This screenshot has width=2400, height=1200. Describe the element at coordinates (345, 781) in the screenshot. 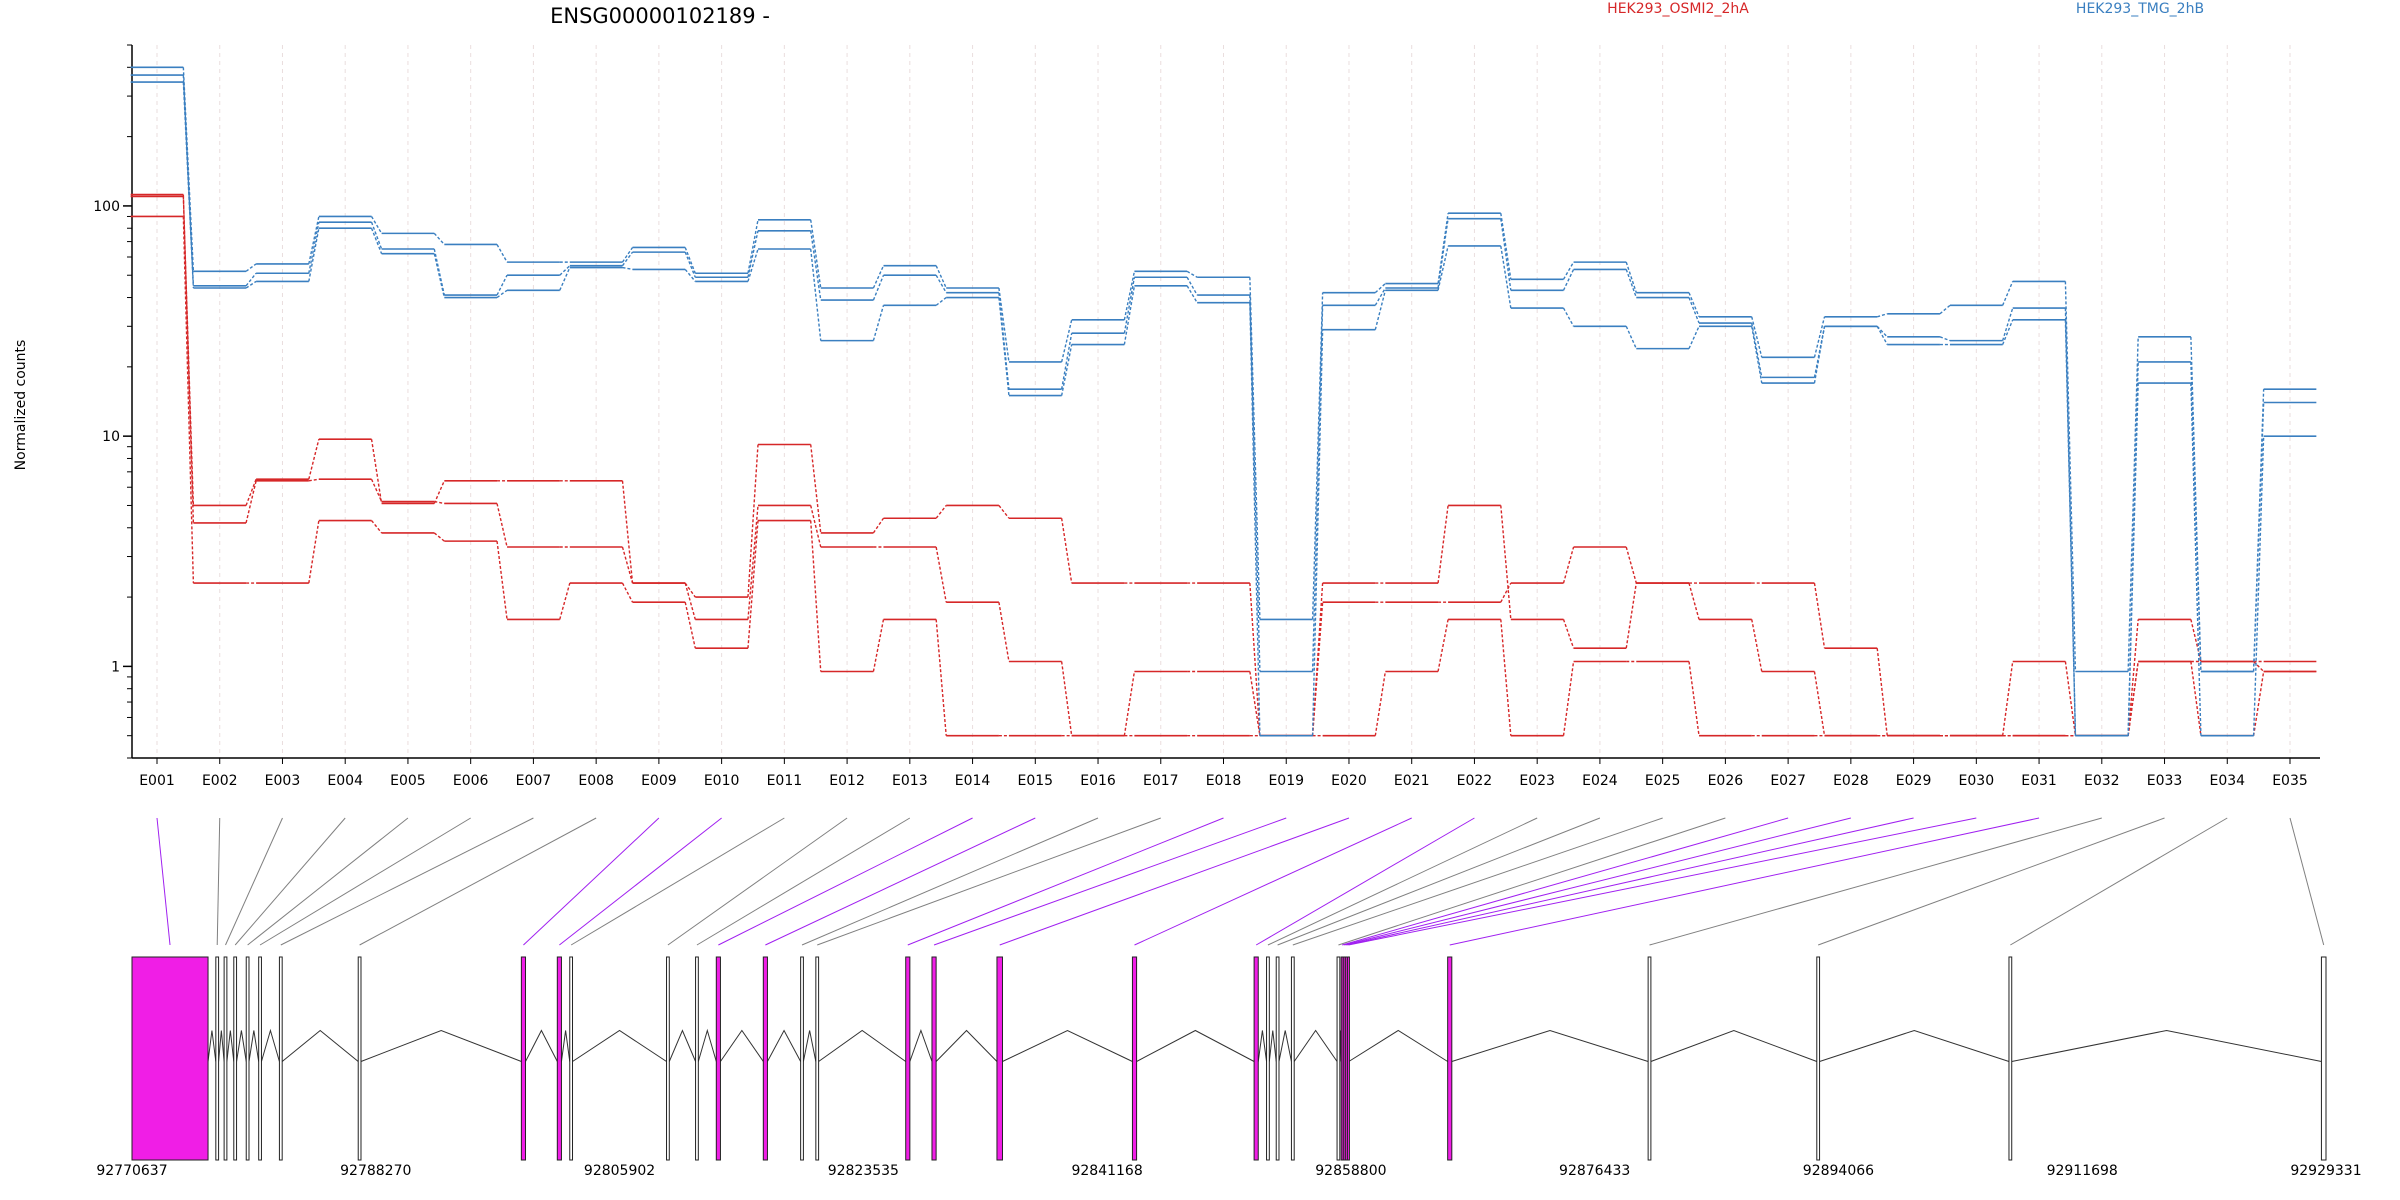

I see `x-tick-label-E004: E004` at that location.